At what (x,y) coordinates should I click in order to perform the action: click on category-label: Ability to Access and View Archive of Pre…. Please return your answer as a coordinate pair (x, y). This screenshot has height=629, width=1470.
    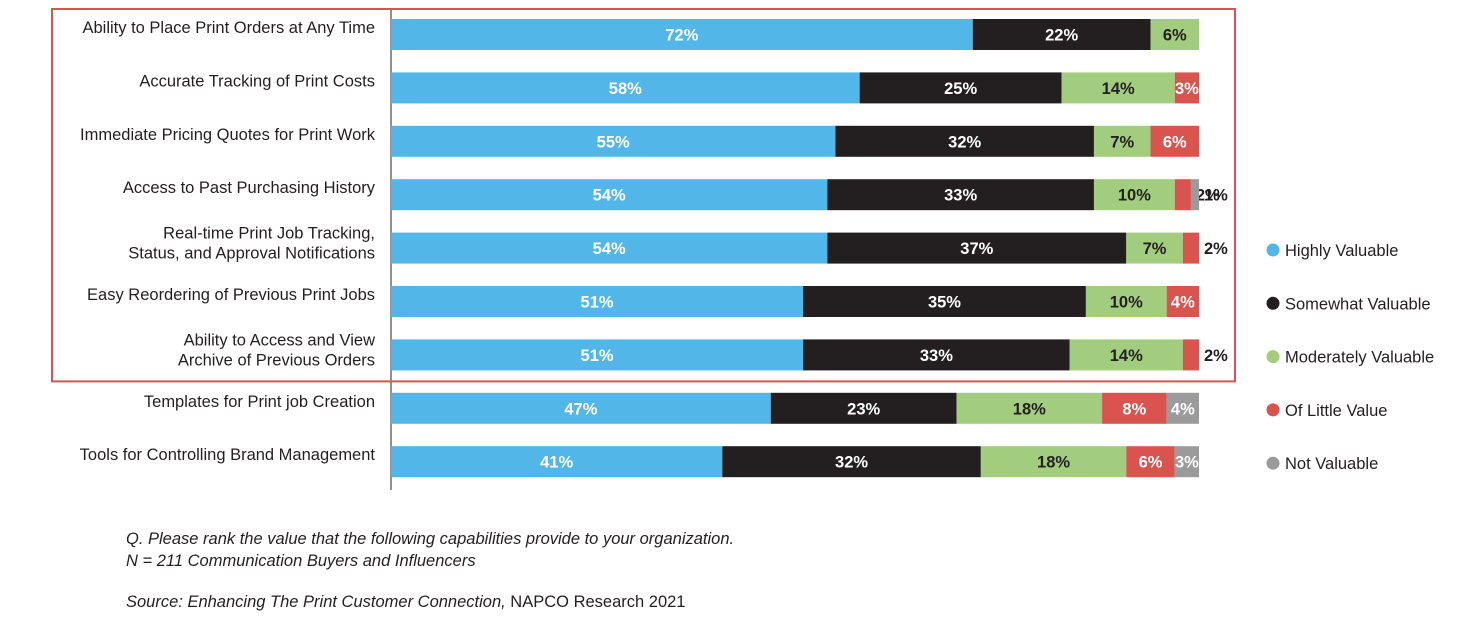
    Looking at the image, I should click on (276, 350).